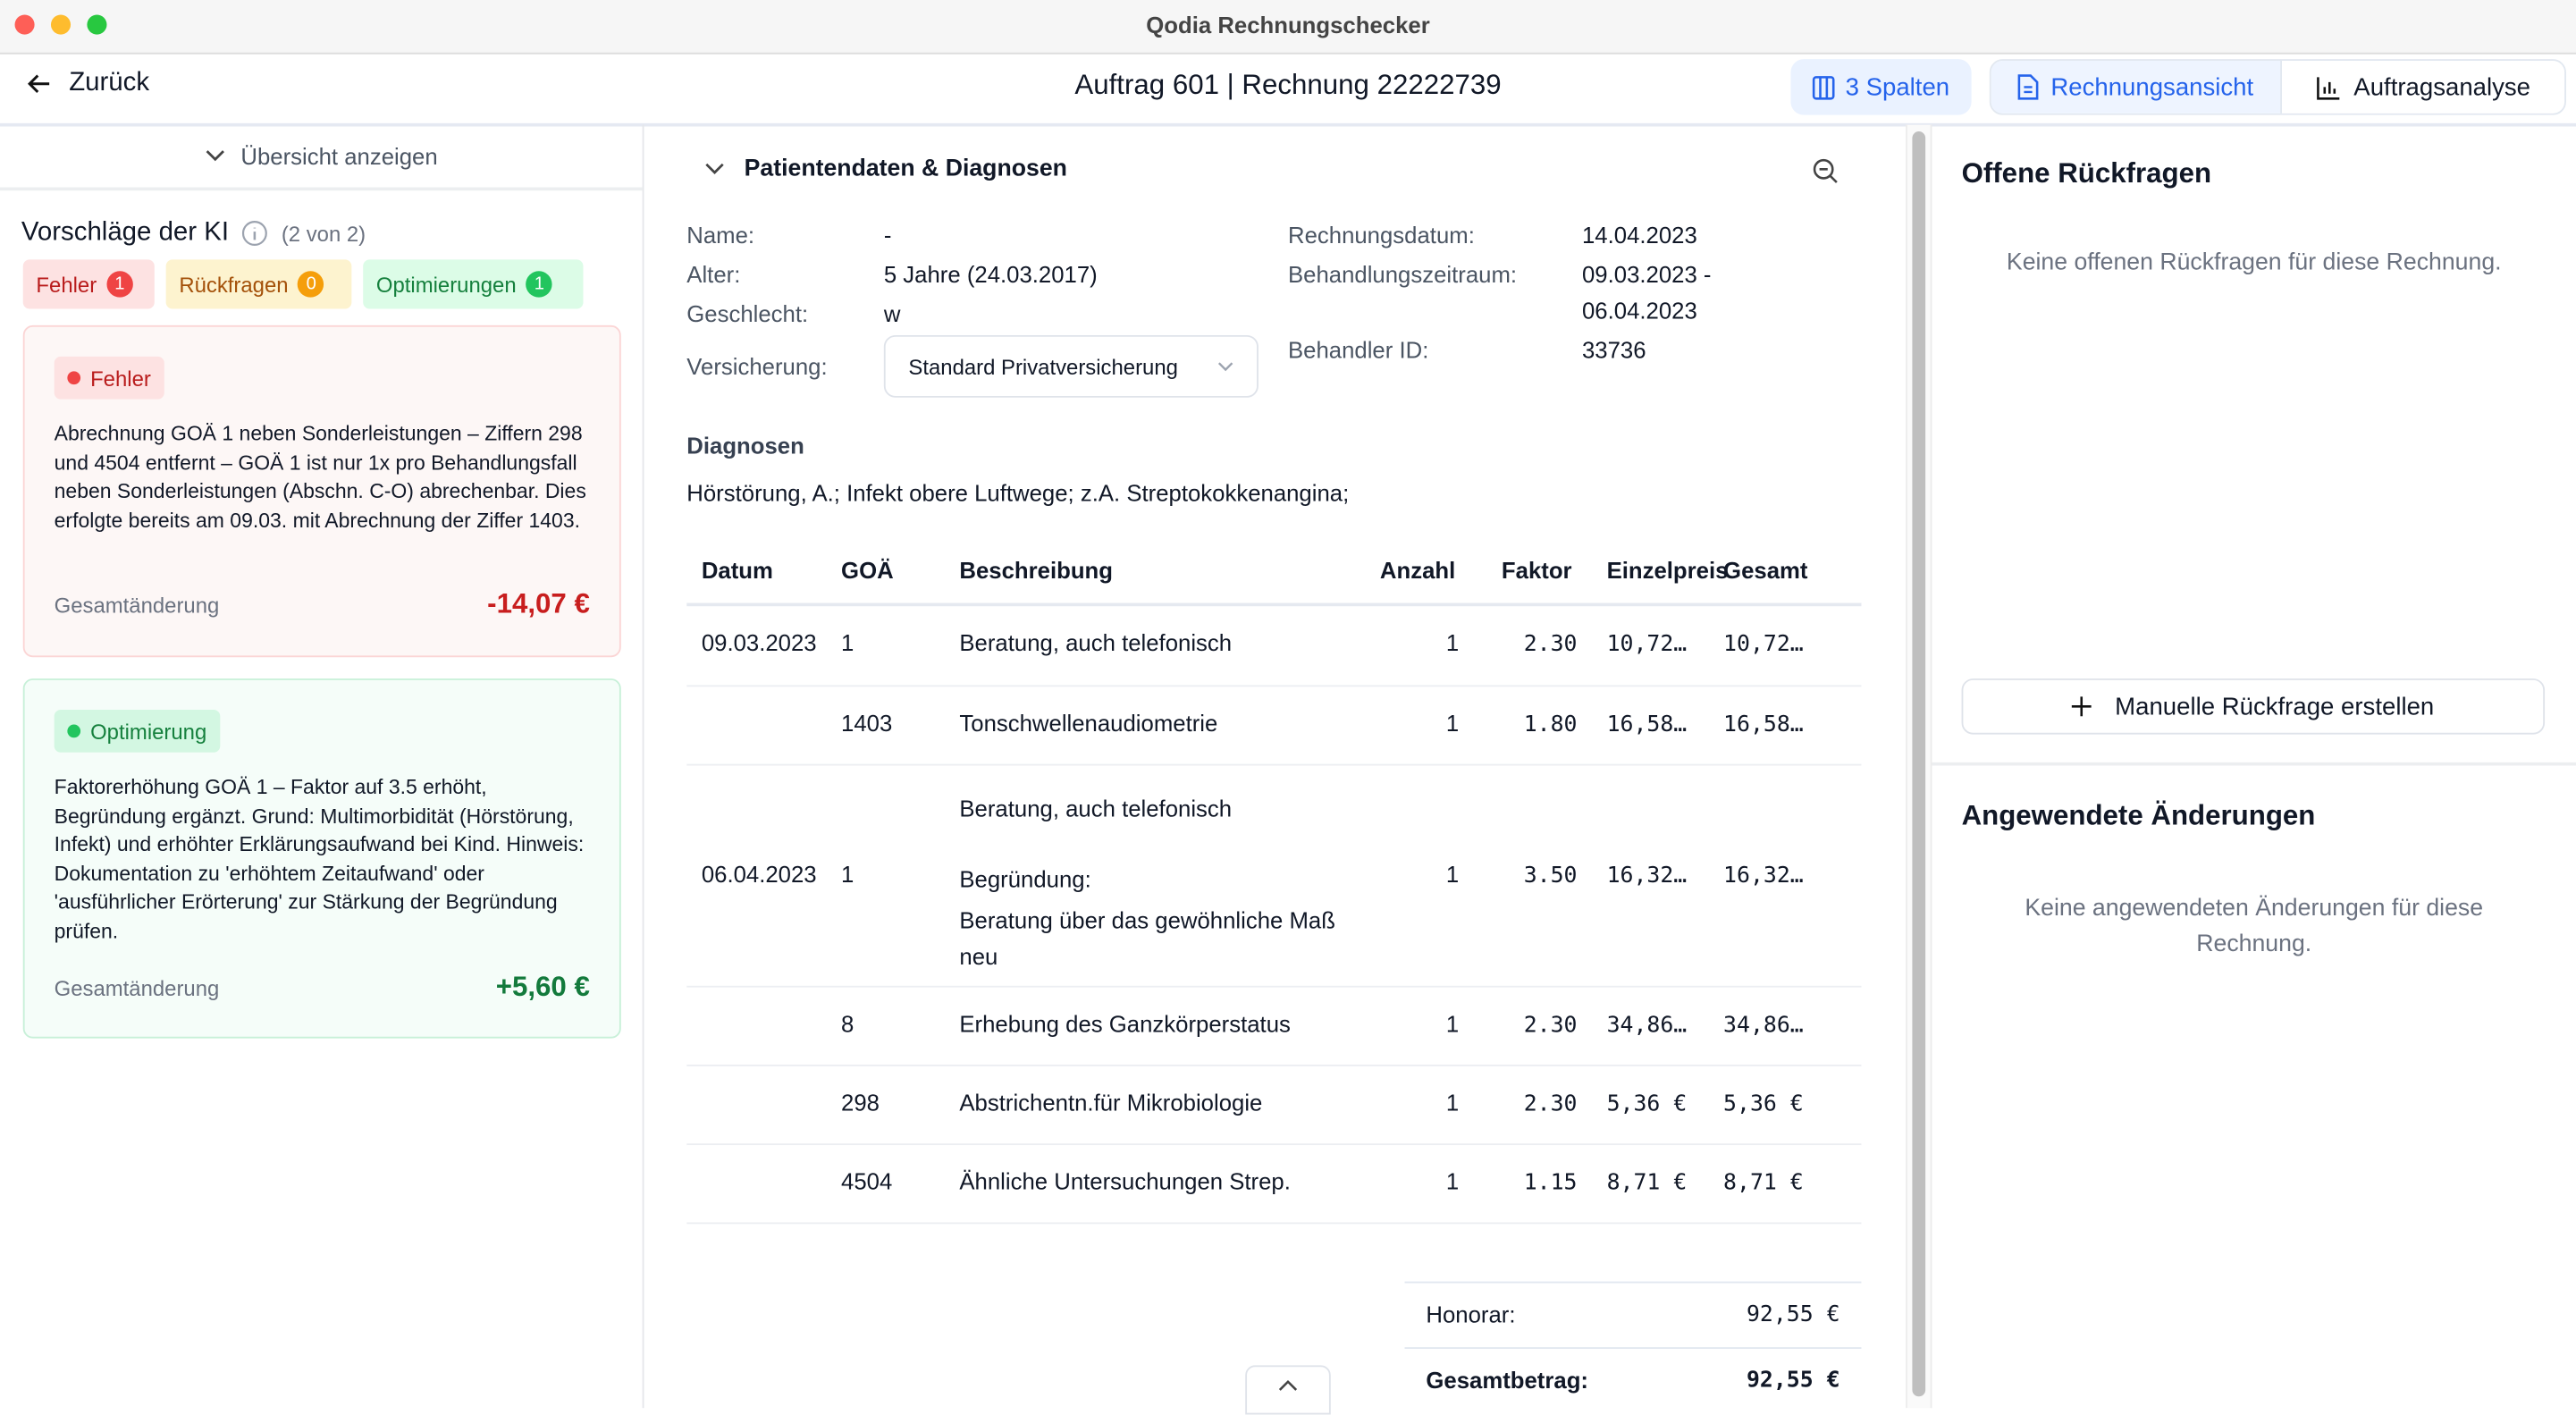 The width and height of the screenshot is (2576, 1415). I want to click on plus-icon, so click(2082, 706).